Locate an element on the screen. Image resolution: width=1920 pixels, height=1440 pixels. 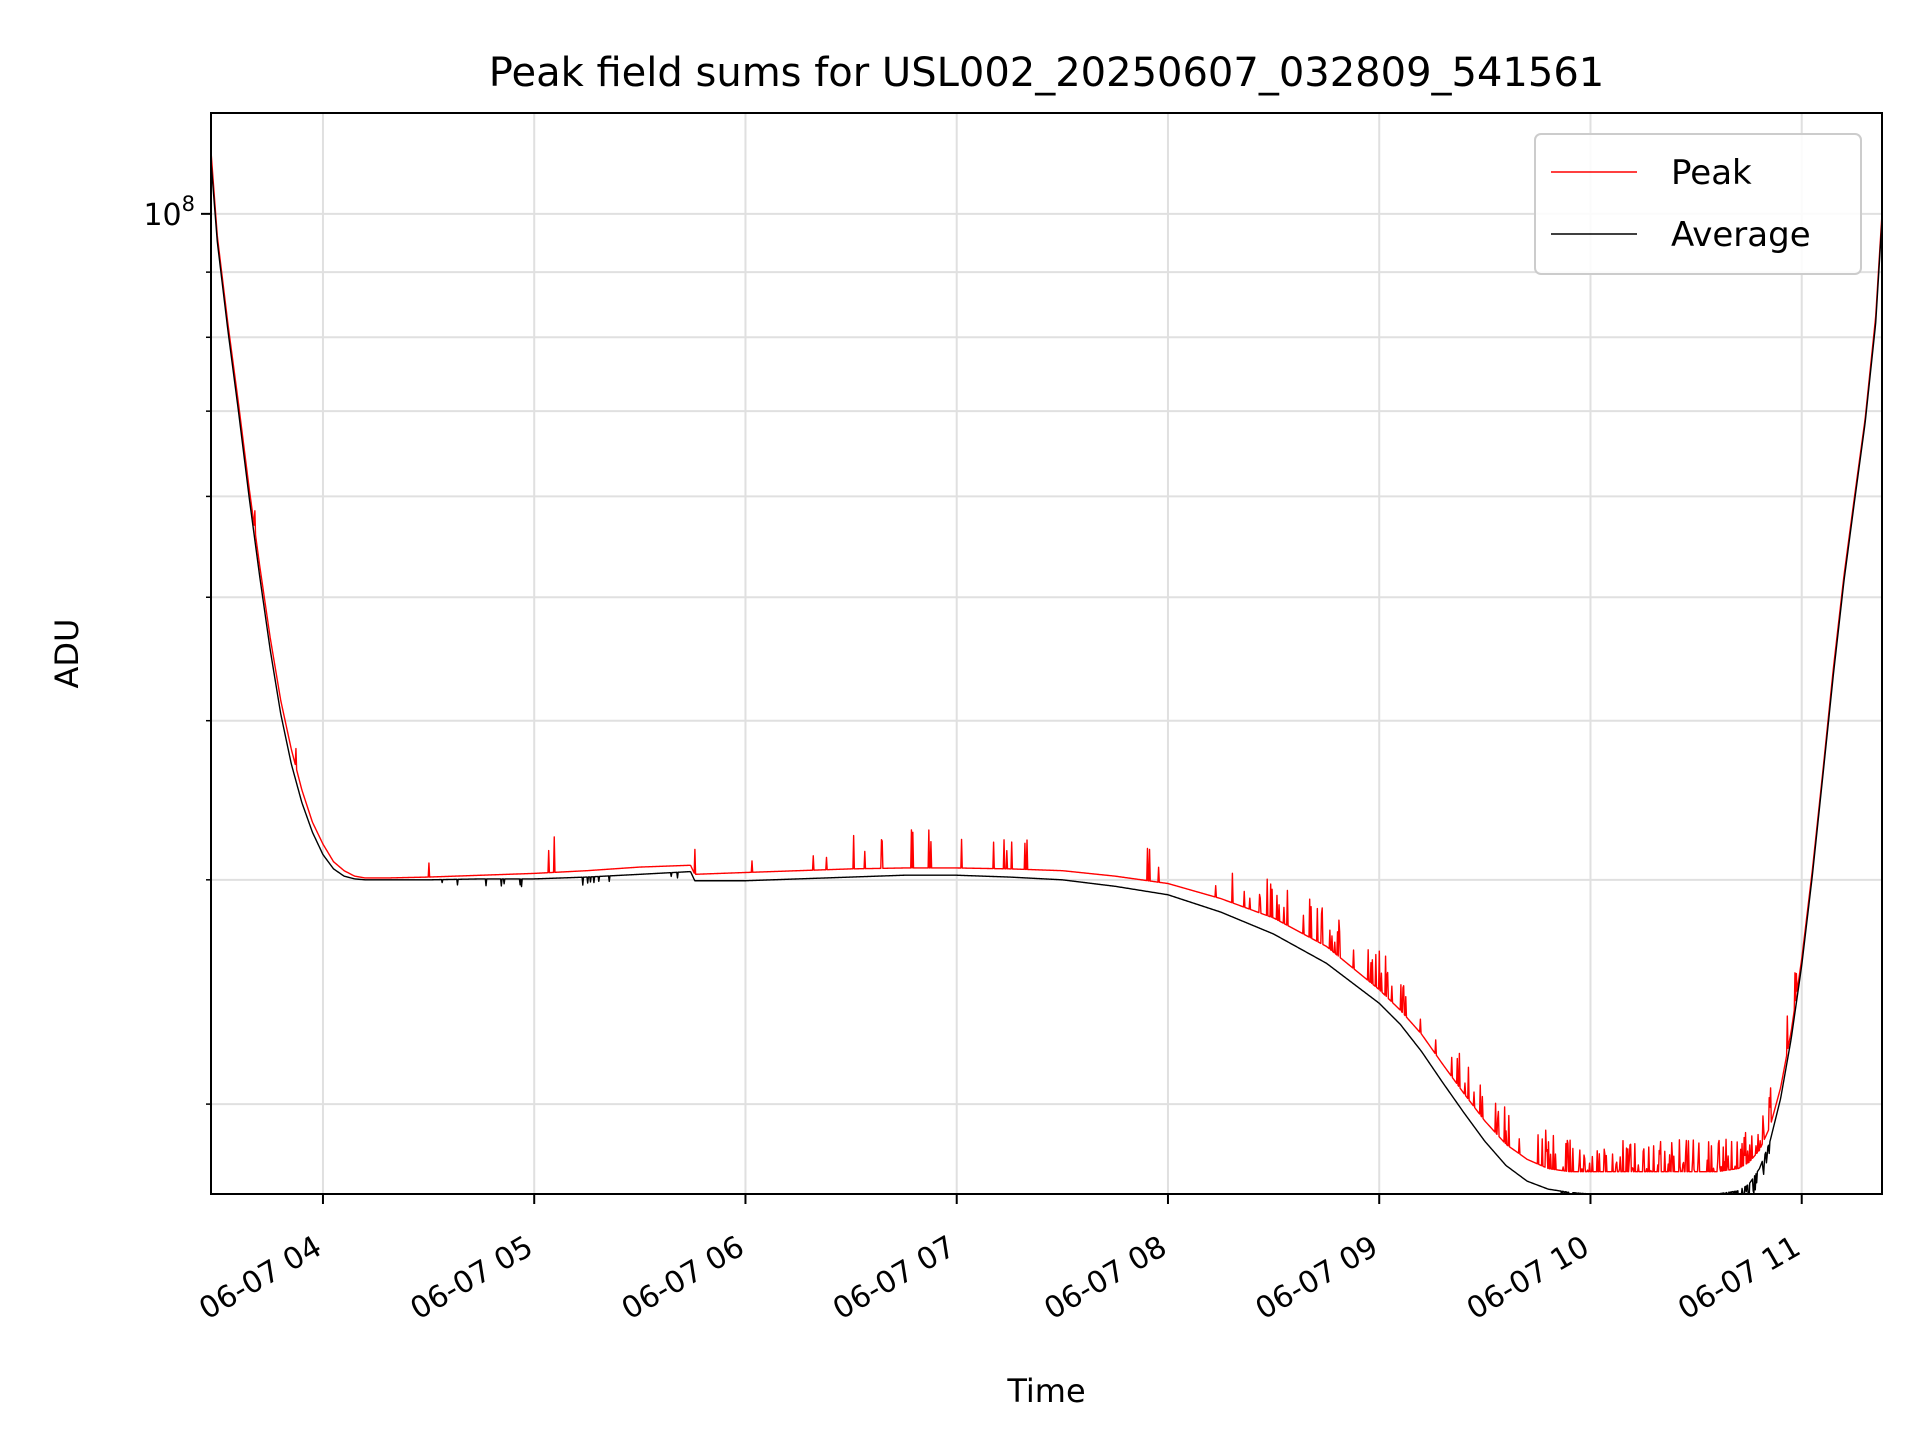
legend: Peak Average is located at coordinates (1698, 204).